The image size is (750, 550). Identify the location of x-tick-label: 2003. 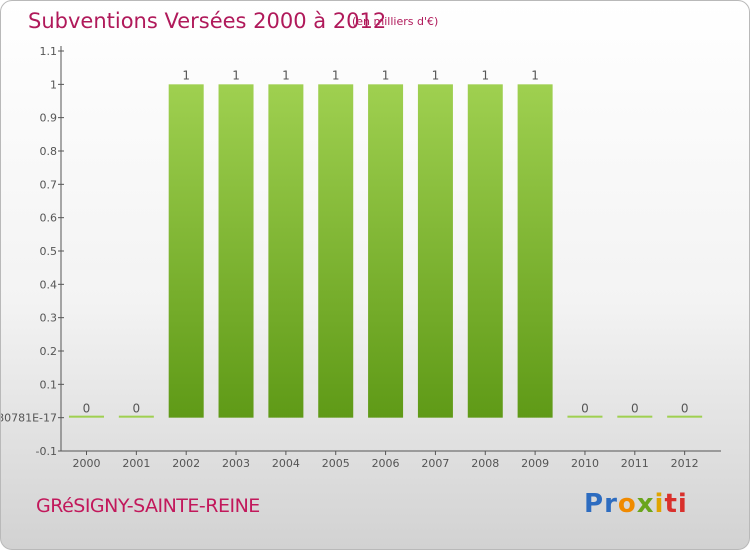
(236, 463).